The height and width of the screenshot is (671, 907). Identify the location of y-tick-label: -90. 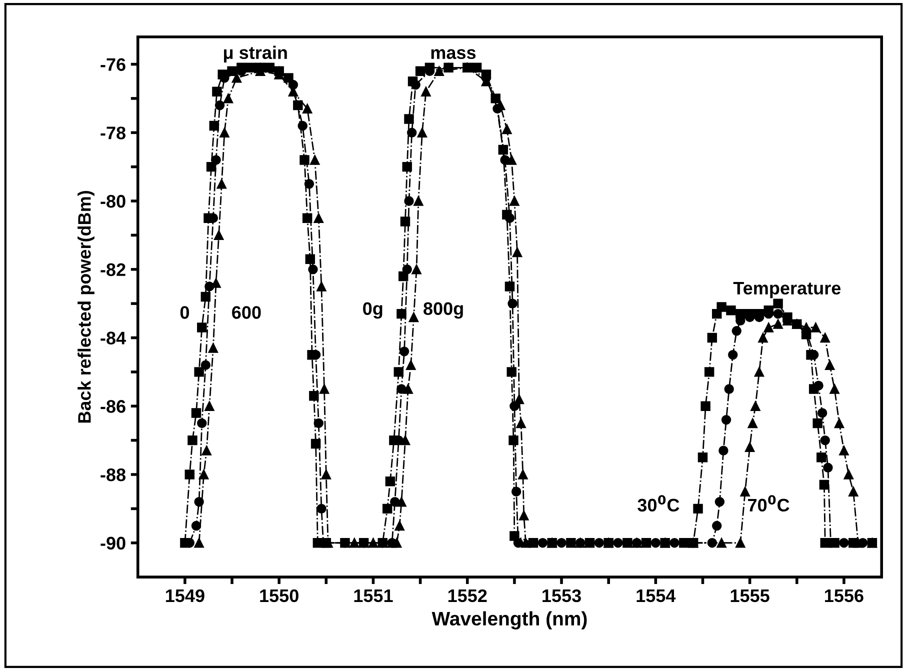
(113, 543).